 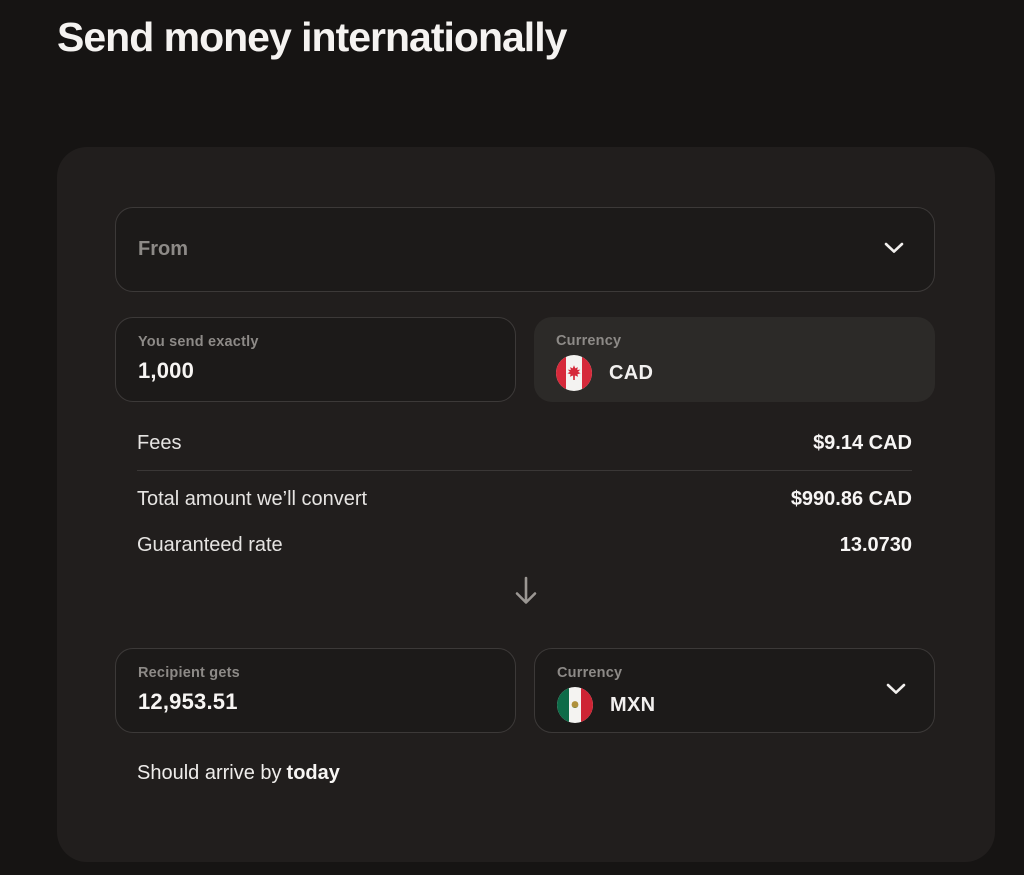 What do you see at coordinates (525, 690) in the screenshot?
I see `recipient-row: Recipient gets Currency` at bounding box center [525, 690].